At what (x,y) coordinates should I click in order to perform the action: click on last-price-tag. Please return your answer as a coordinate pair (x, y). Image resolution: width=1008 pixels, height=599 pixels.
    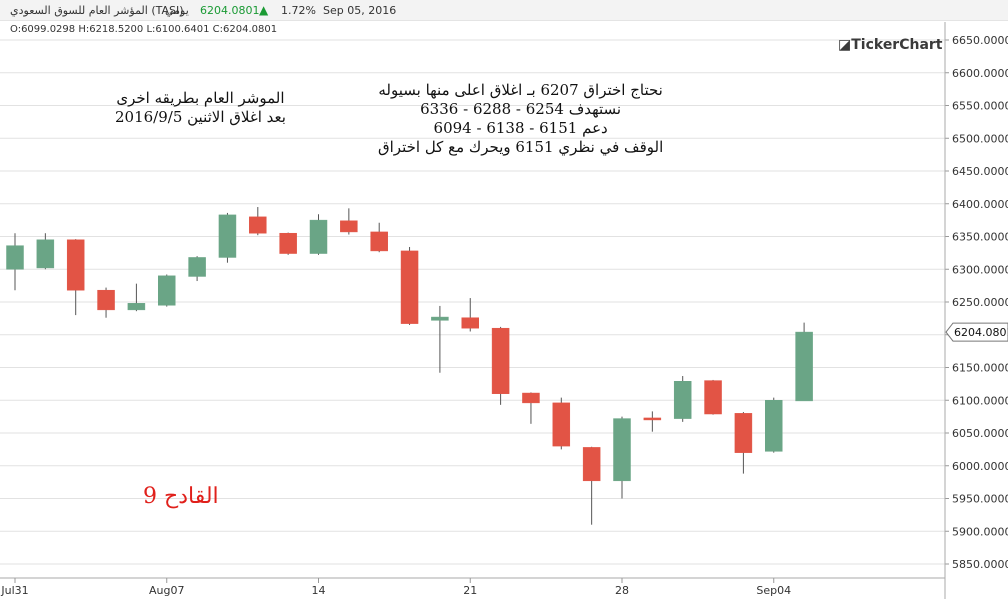
    Looking at the image, I should click on (976, 332).